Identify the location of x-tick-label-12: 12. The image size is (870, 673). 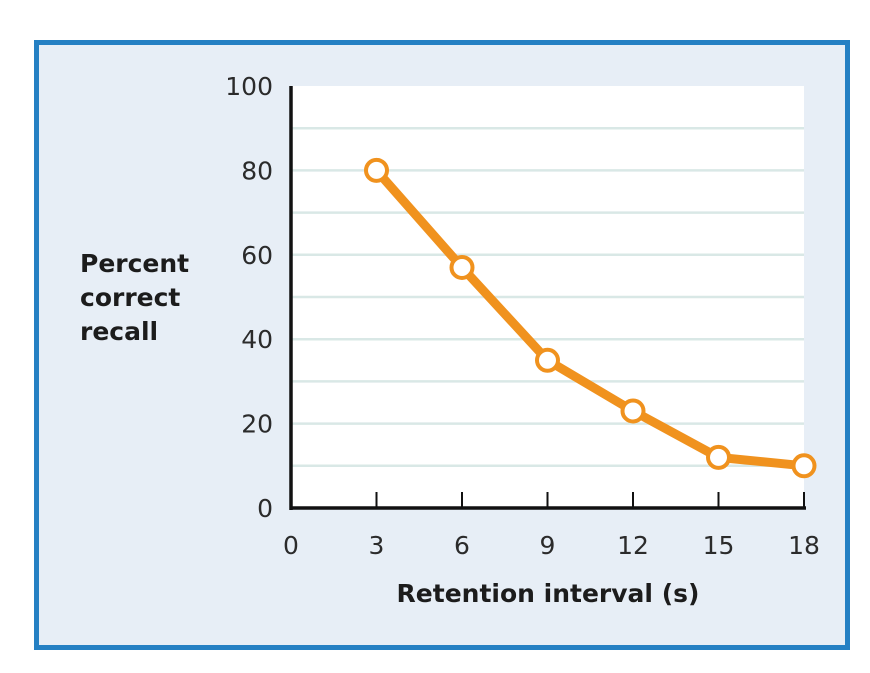
(633, 545).